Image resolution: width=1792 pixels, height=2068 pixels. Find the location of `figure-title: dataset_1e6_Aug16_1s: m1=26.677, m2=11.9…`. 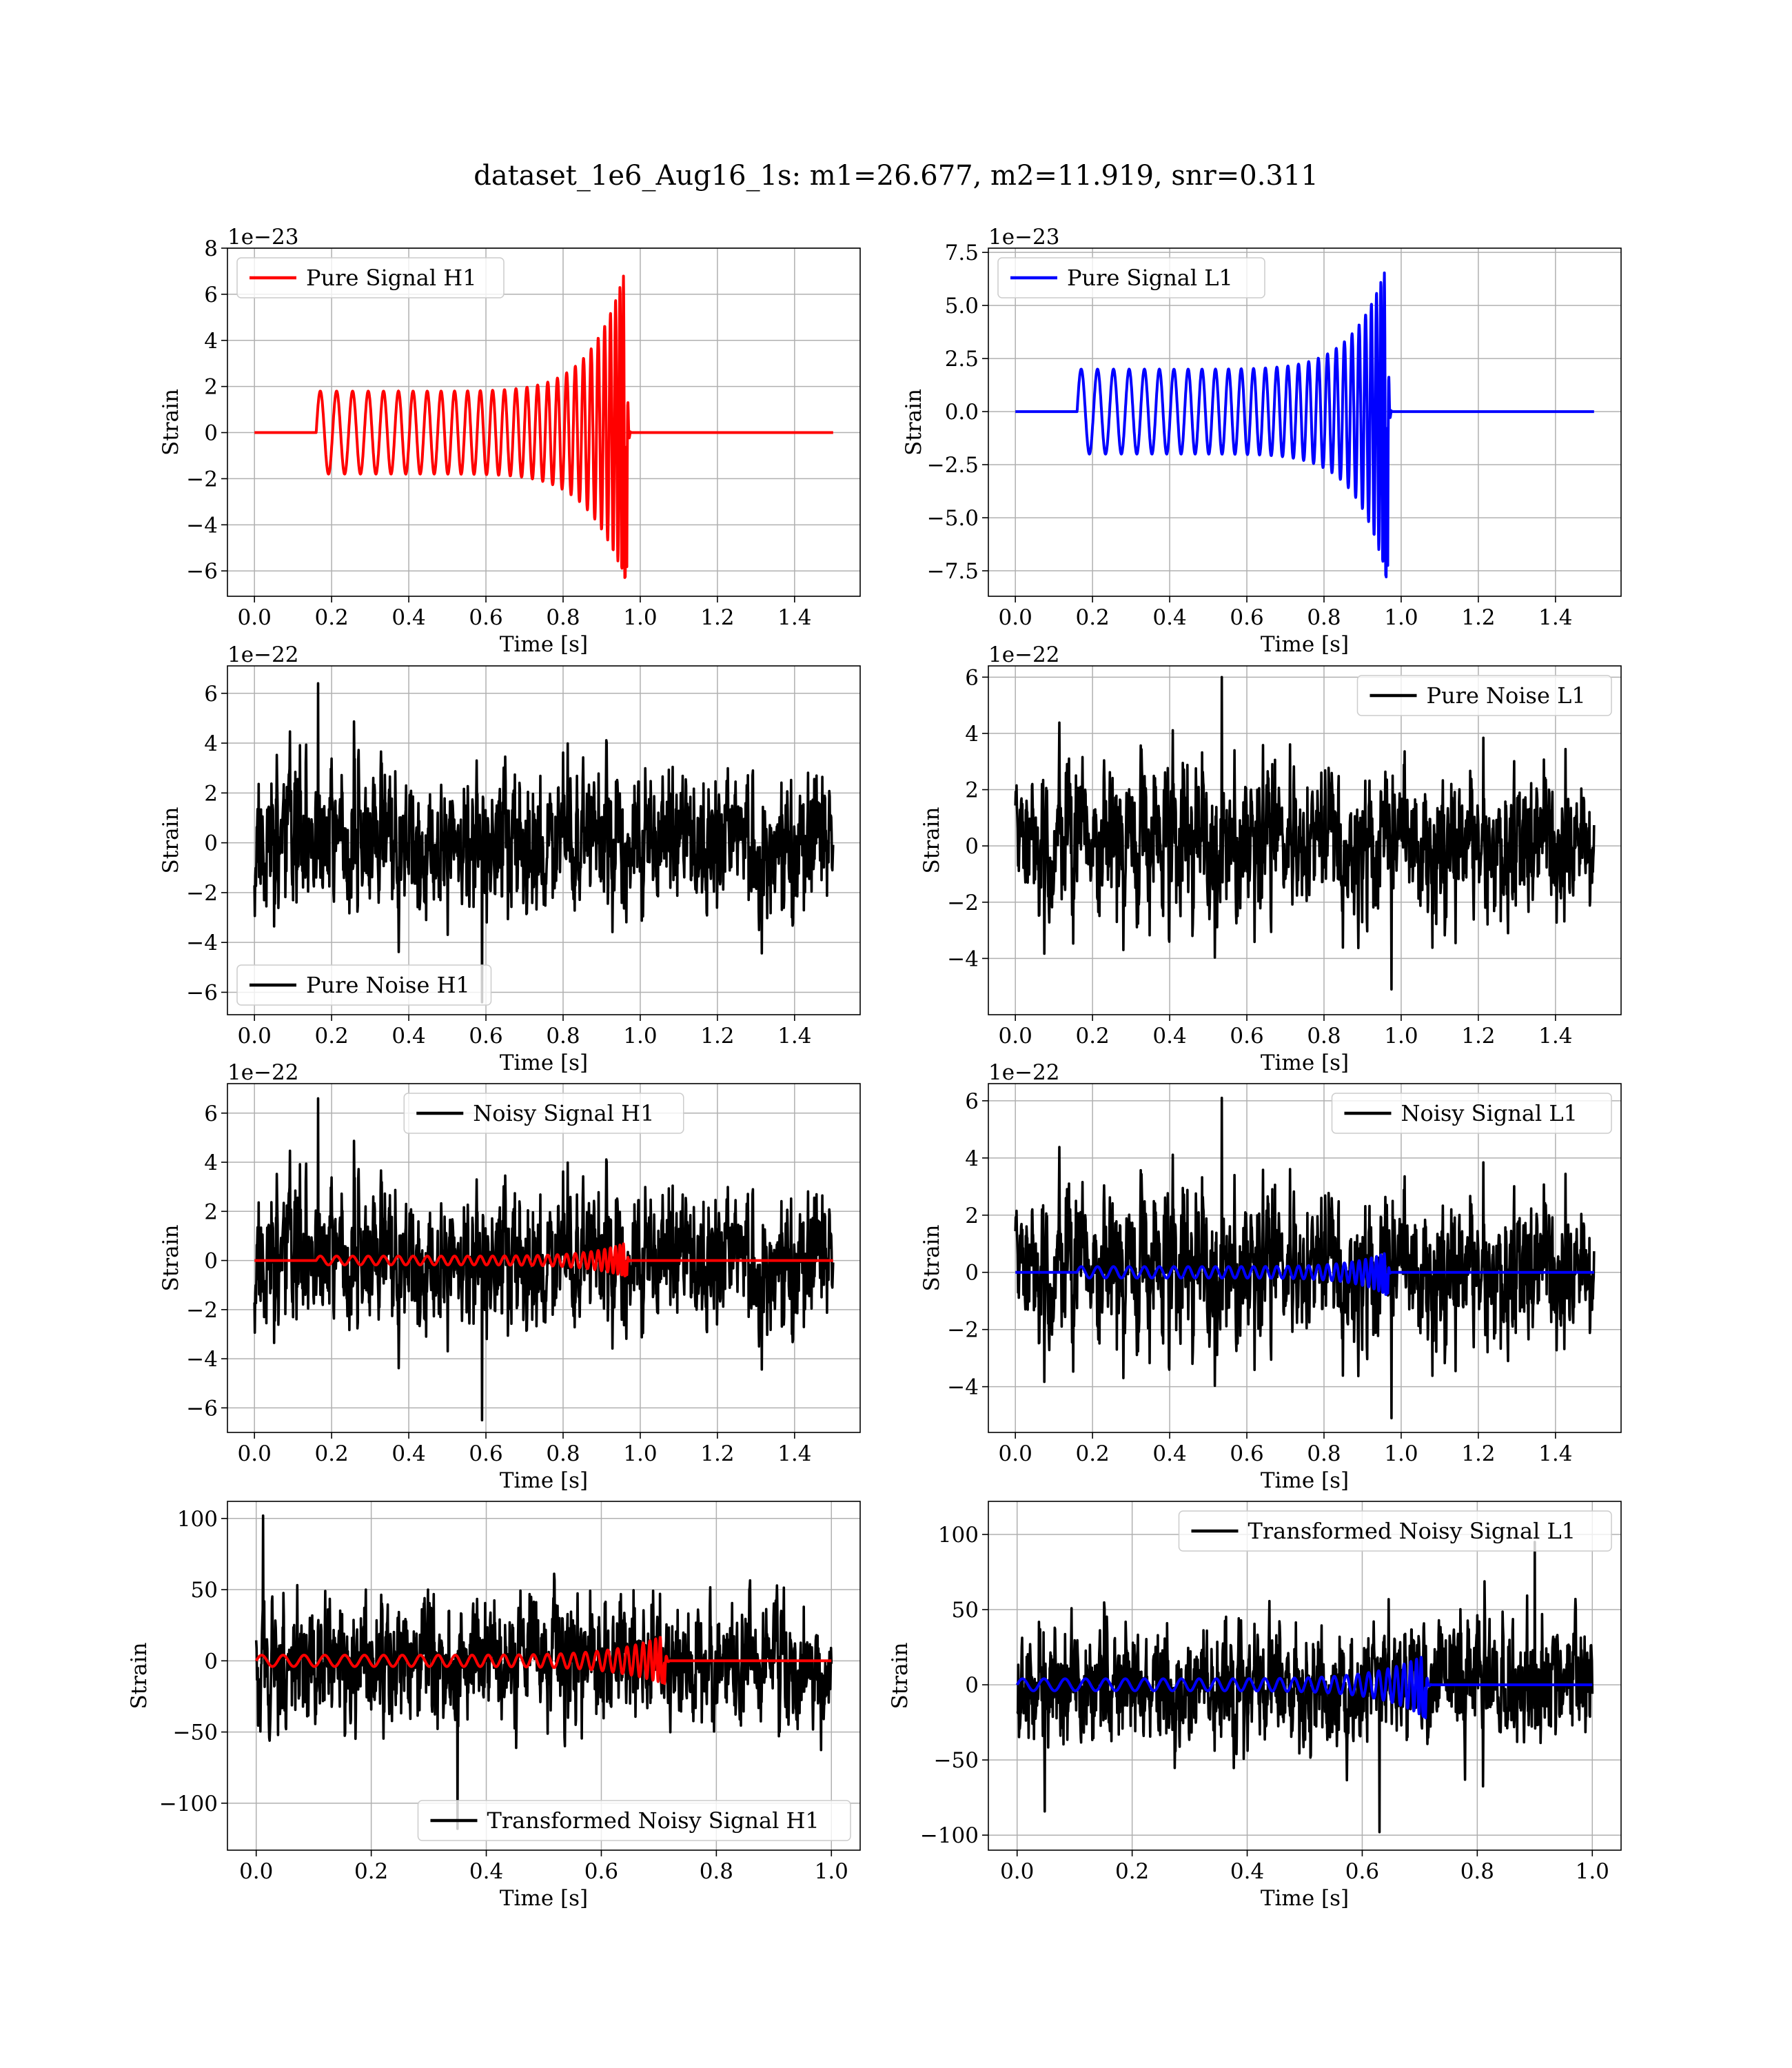

figure-title: dataset_1e6_Aug16_1s: m1=26.677, m2=11.9… is located at coordinates (896, 176).